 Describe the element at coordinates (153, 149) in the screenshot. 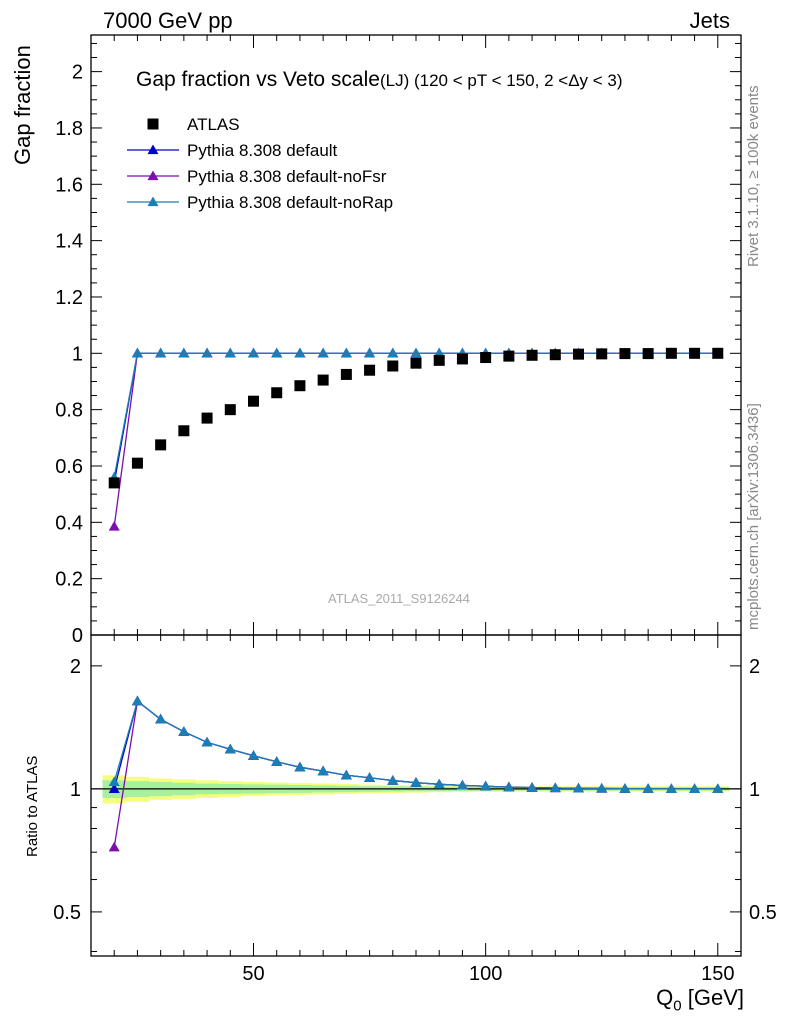

I see `legend-marker-pythia-8-308-default` at that location.